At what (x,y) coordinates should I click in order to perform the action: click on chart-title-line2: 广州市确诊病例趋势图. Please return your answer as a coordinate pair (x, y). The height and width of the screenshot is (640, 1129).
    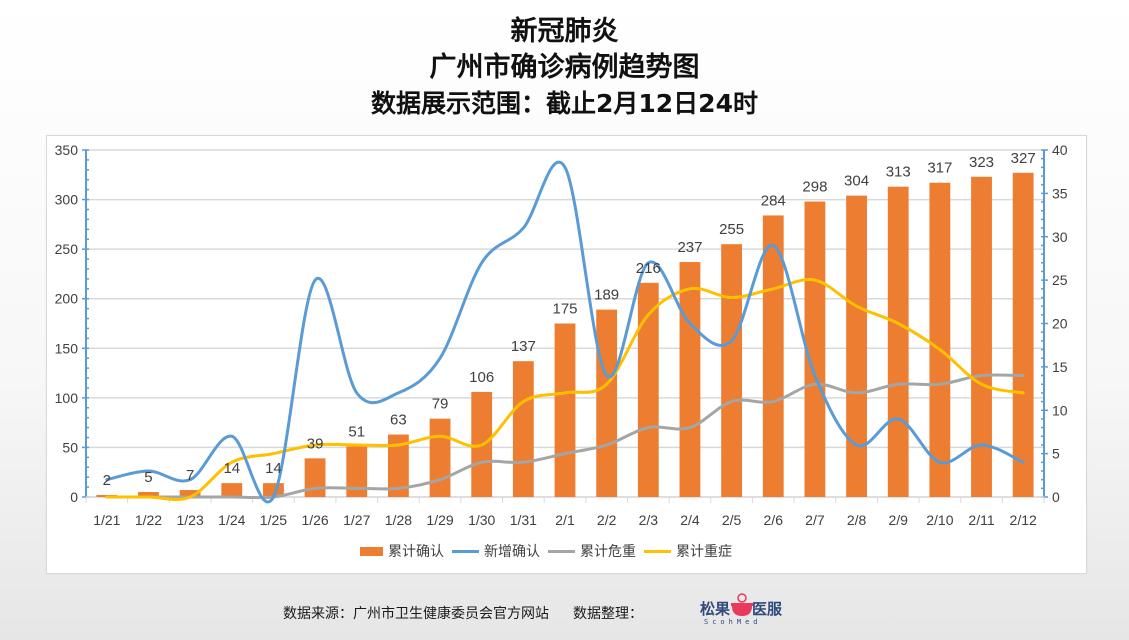
    Looking at the image, I should click on (564, 67).